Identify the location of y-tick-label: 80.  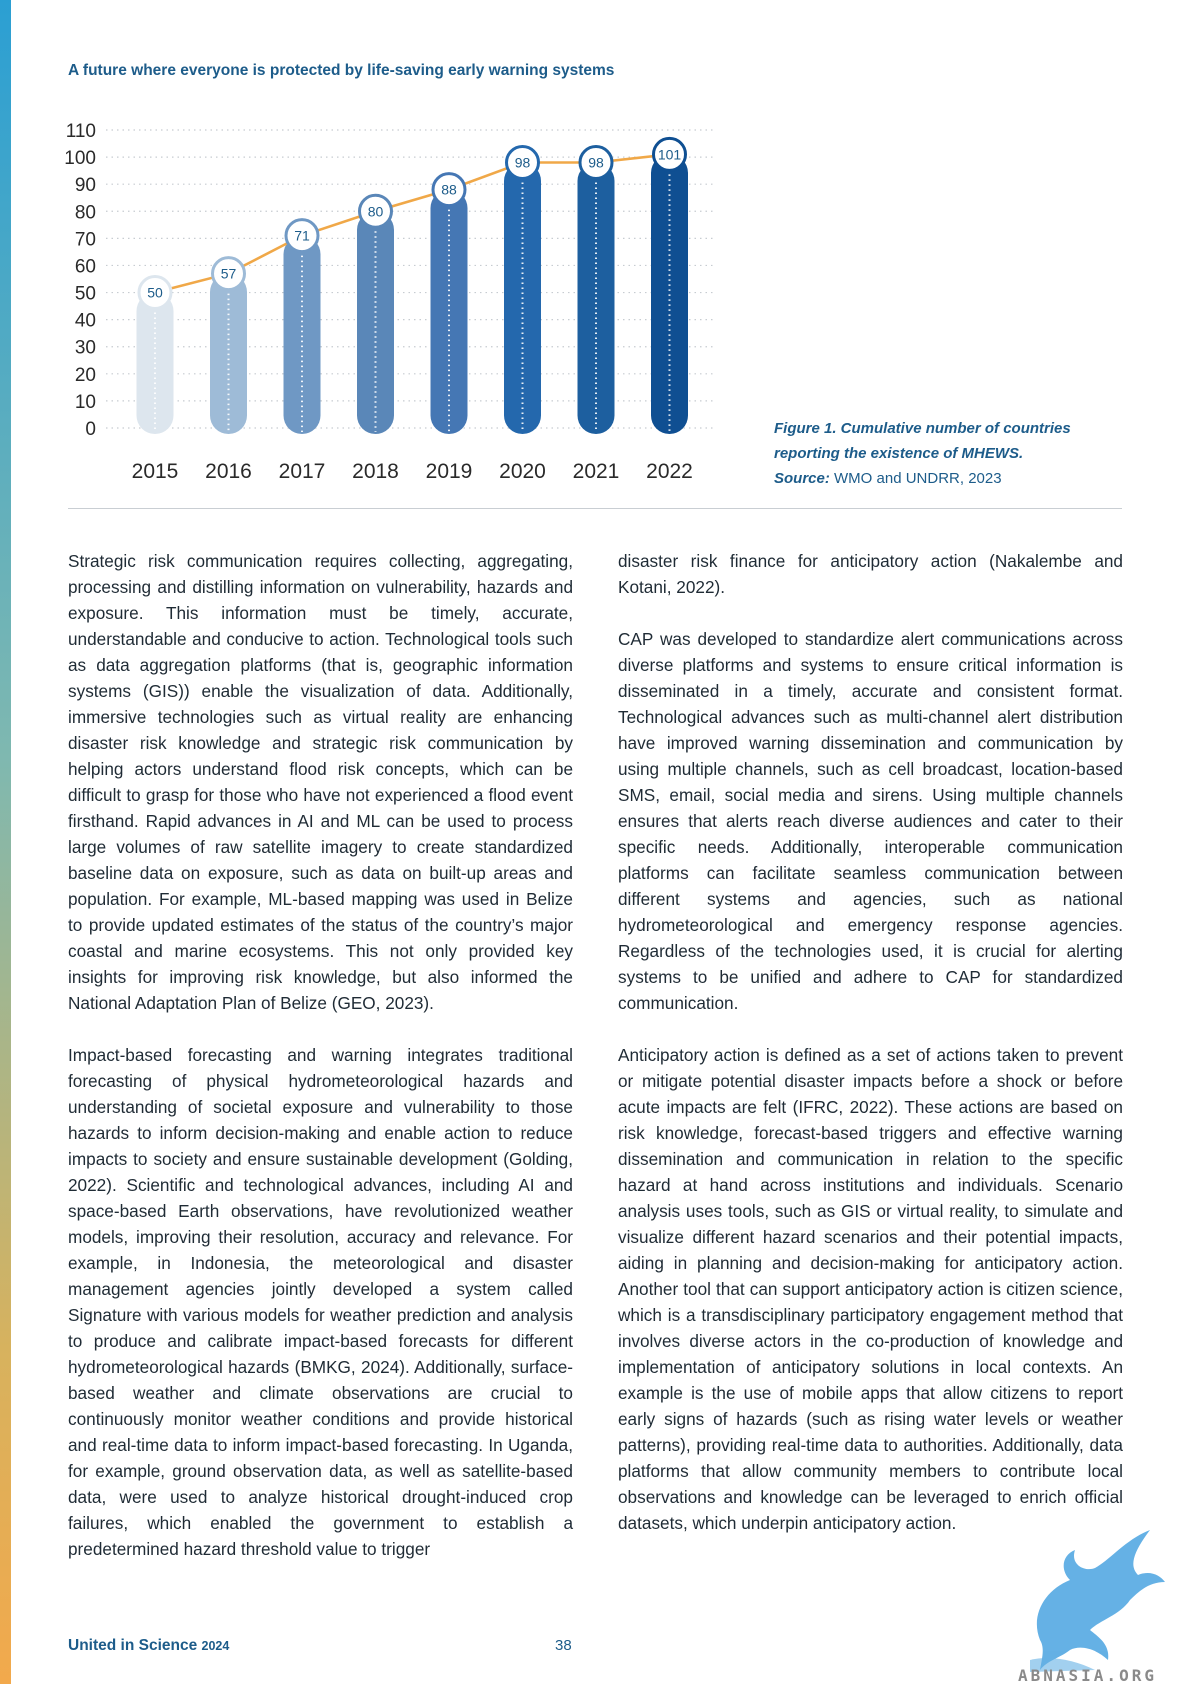
(85, 212).